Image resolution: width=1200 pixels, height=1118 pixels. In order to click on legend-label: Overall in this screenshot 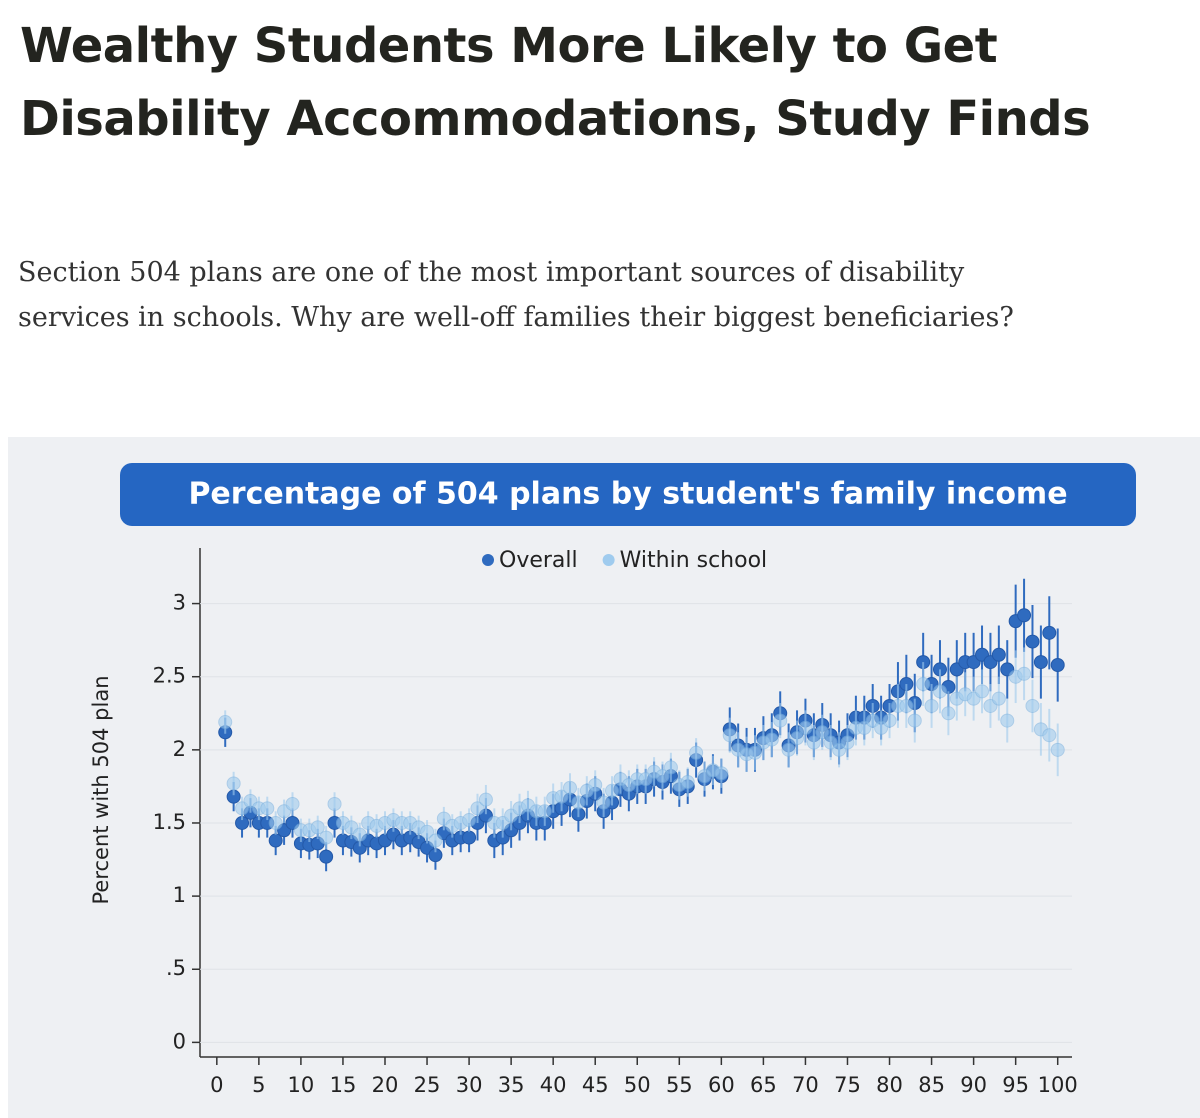, I will do `click(538, 560)`.